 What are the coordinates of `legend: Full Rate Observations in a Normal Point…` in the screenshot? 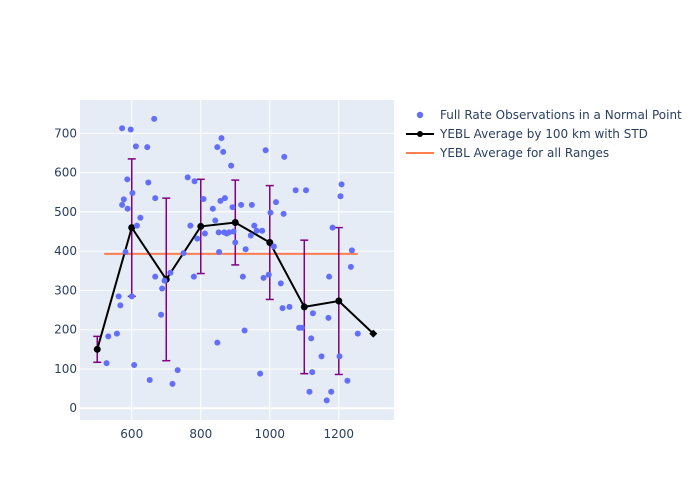 It's located at (544, 134).